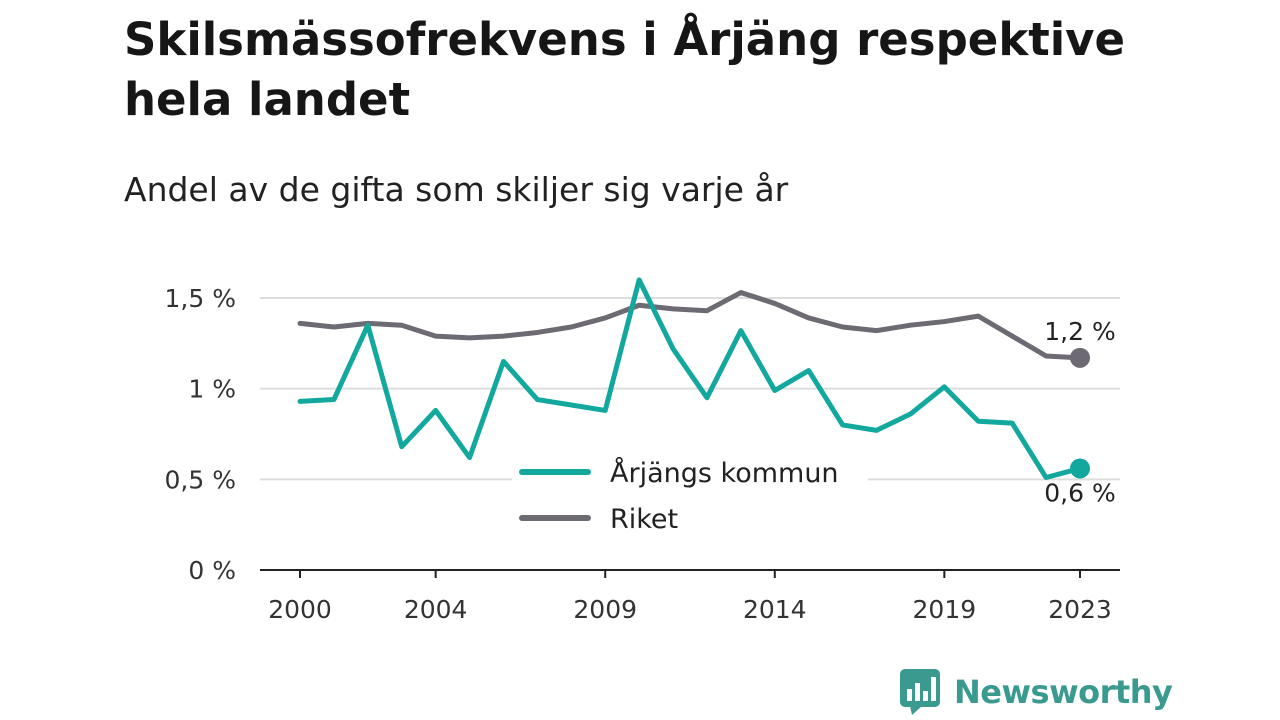  Describe the element at coordinates (775, 609) in the screenshot. I see `x-tick-label: 2014` at that location.